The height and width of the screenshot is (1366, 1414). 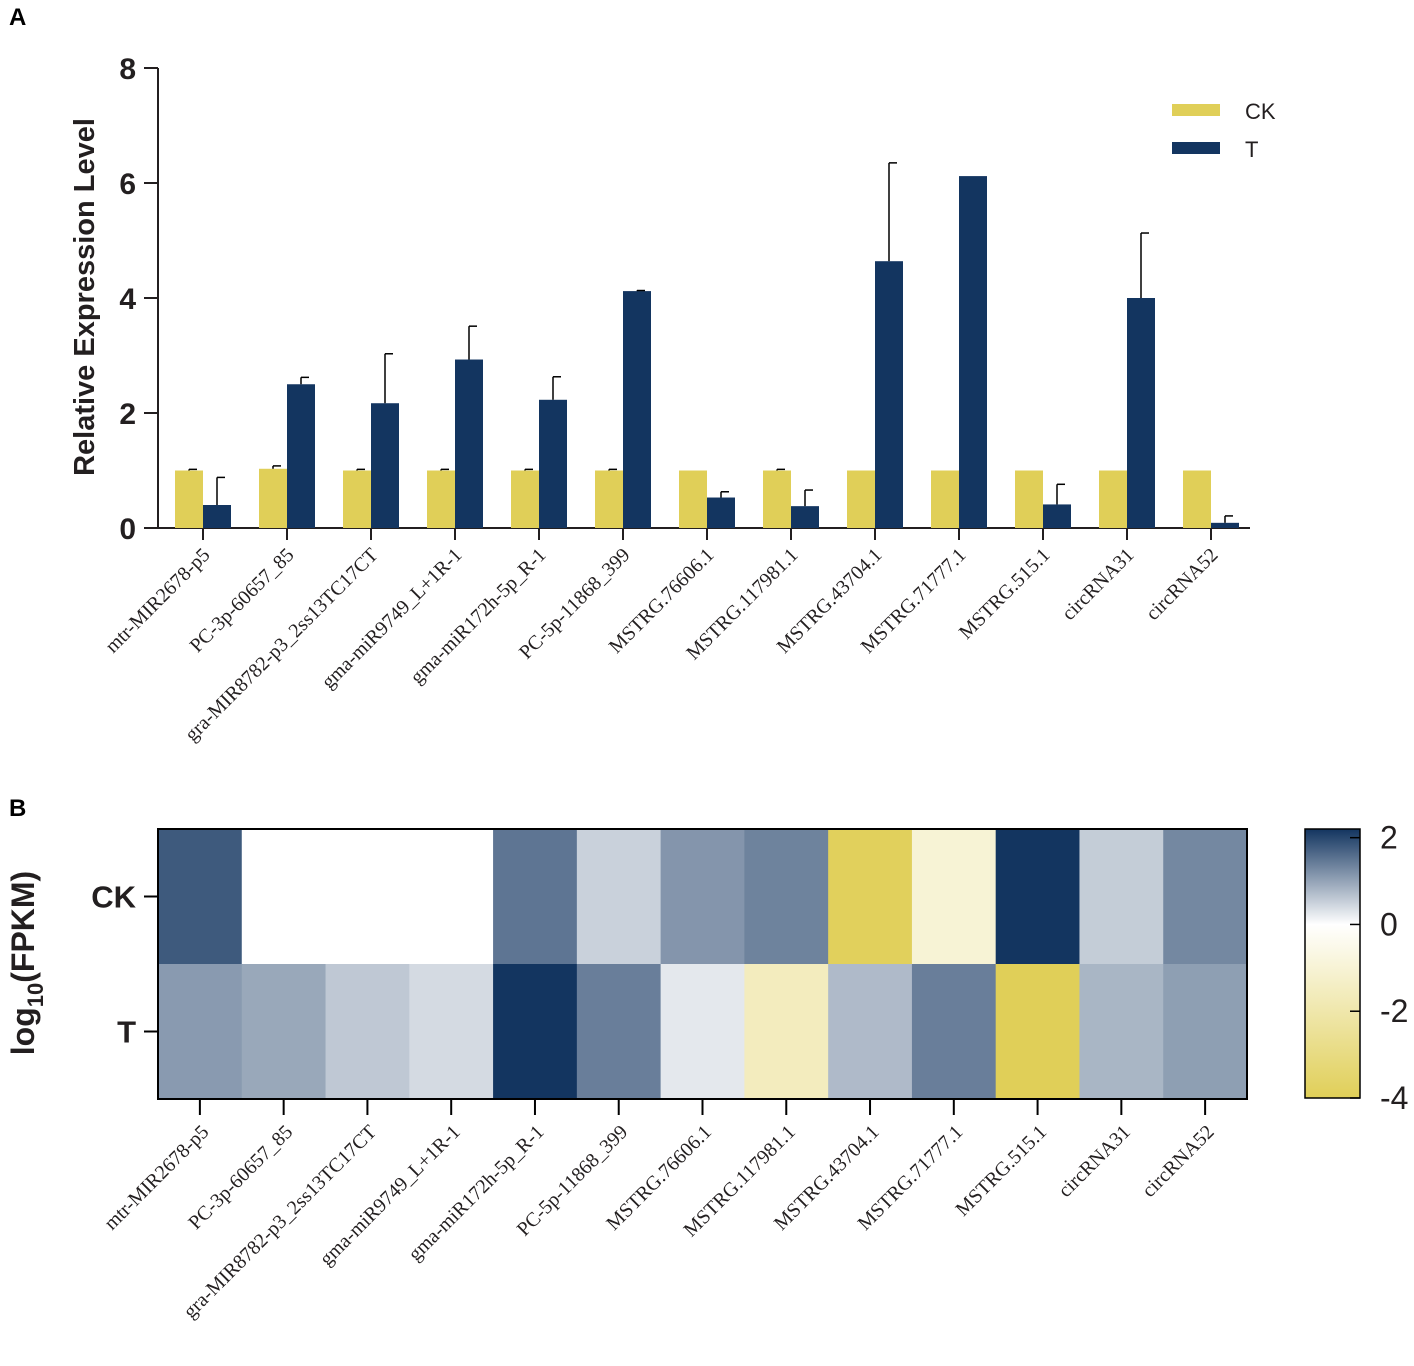 I want to click on heatmap-col-label: circRNA31, so click(x=1094, y=1161).